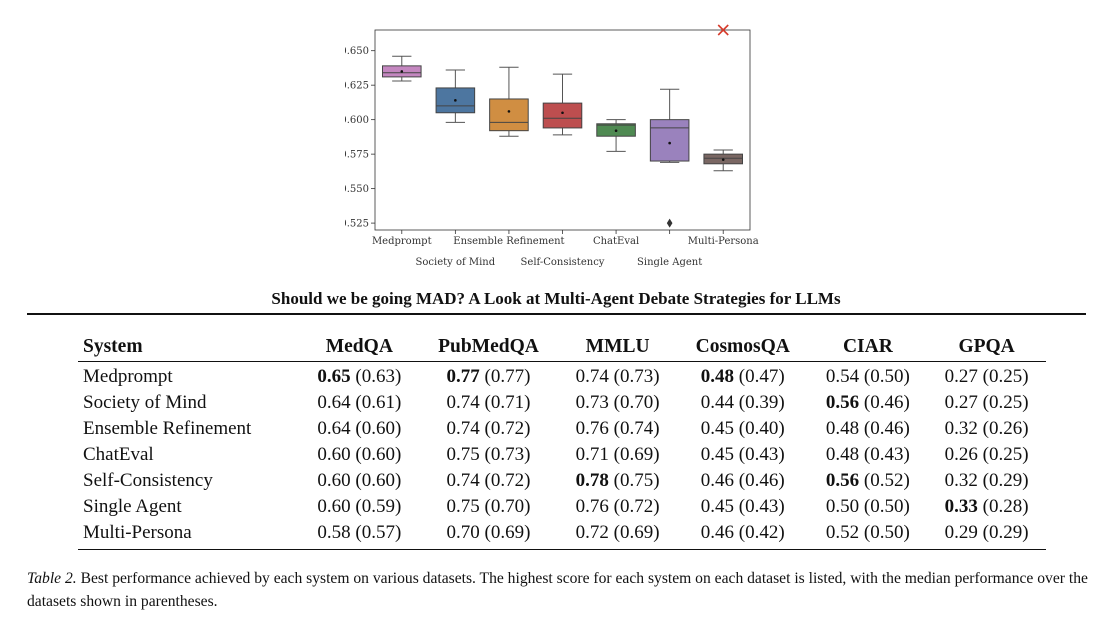 This screenshot has height=631, width=1112. What do you see at coordinates (1005, 532) in the screenshot?
I see `median-score: (0.29)` at bounding box center [1005, 532].